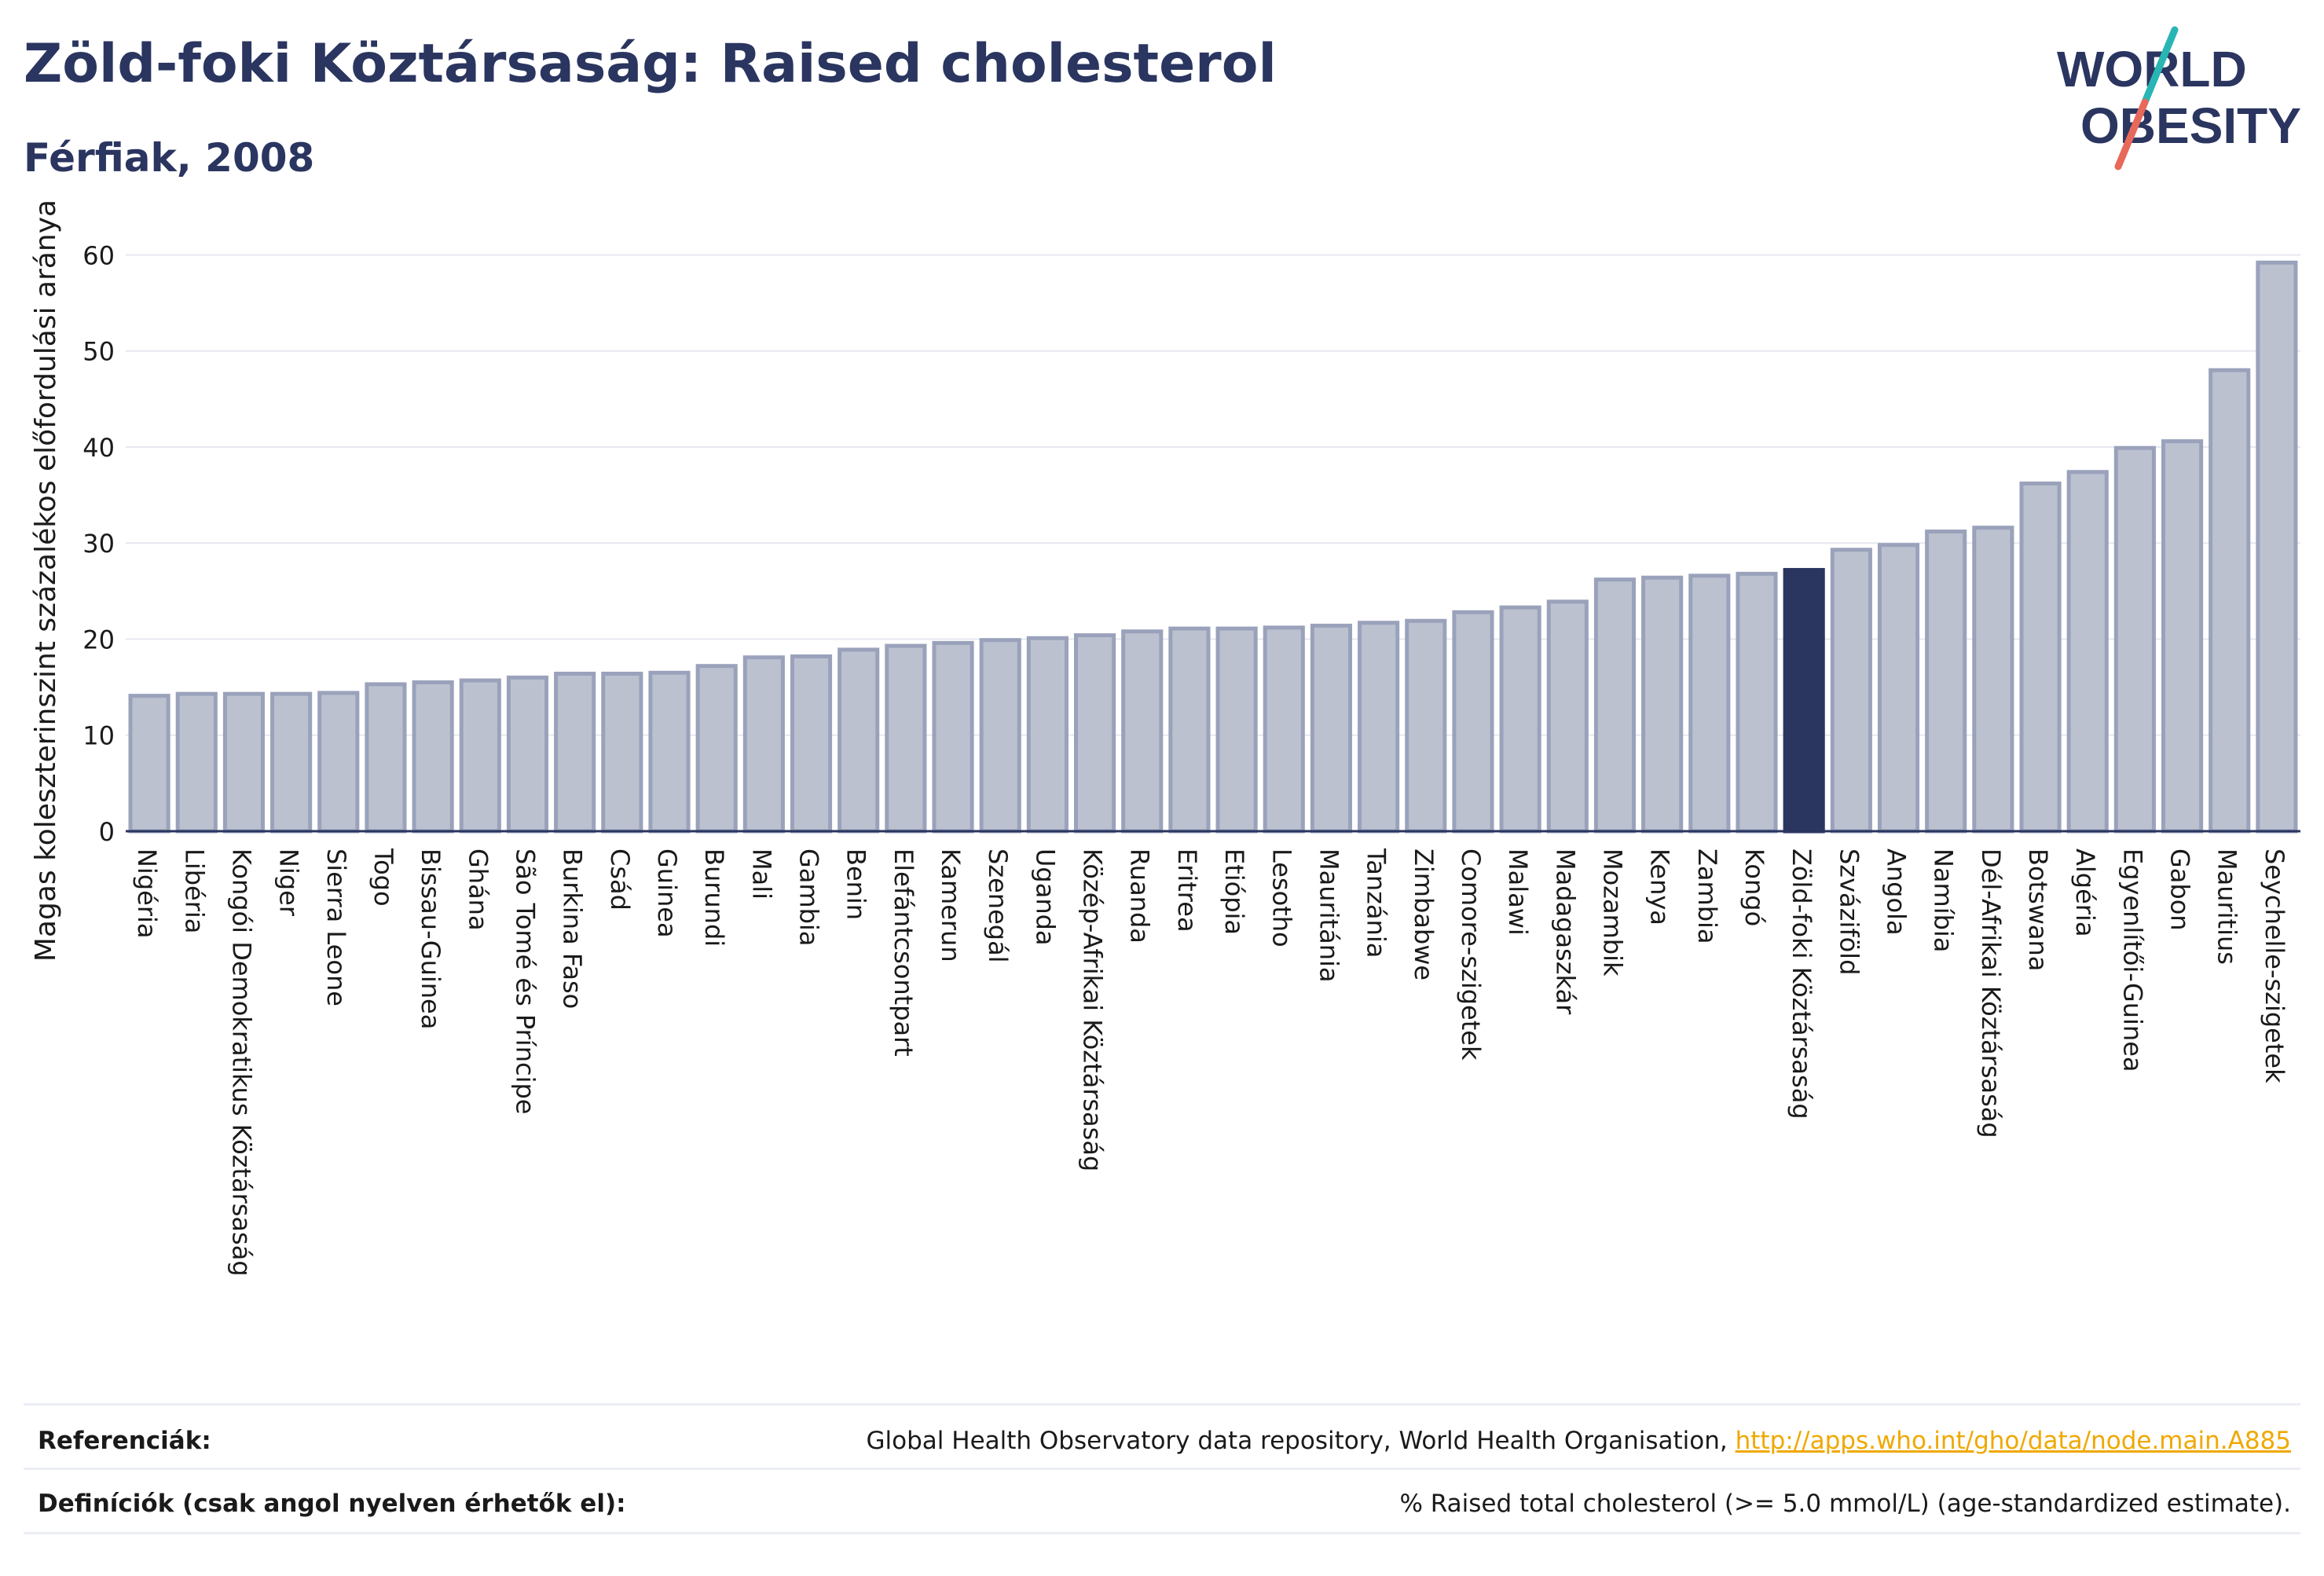  What do you see at coordinates (809, 897) in the screenshot?
I see `x-tick-label: Gambia` at bounding box center [809, 897].